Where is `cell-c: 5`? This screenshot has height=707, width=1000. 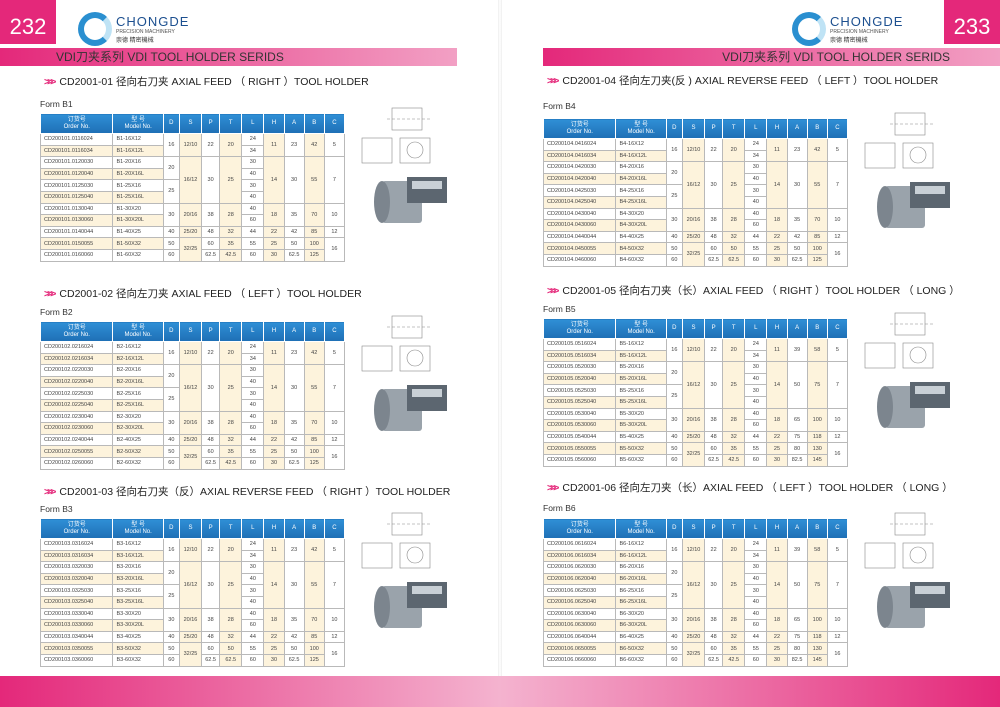 cell-c: 5 is located at coordinates (837, 150).